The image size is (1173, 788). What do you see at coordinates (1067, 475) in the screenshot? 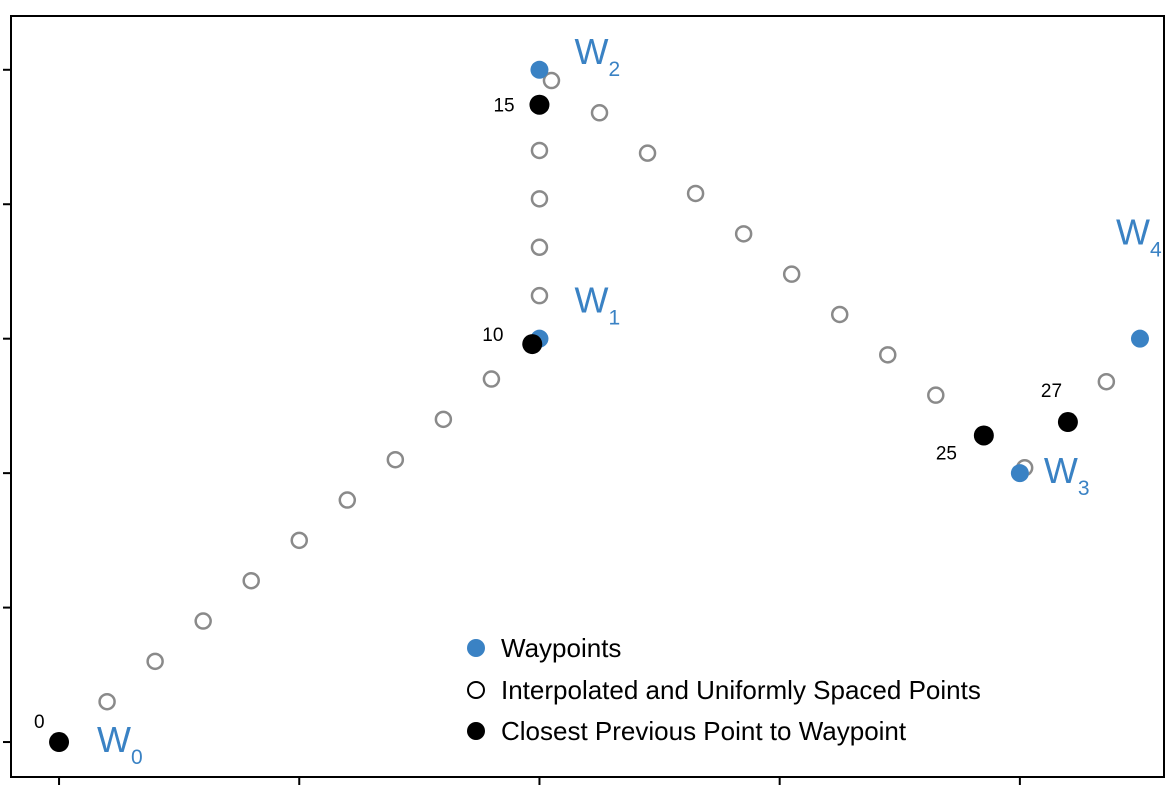
I see `waypoint-label-3: W3` at bounding box center [1067, 475].